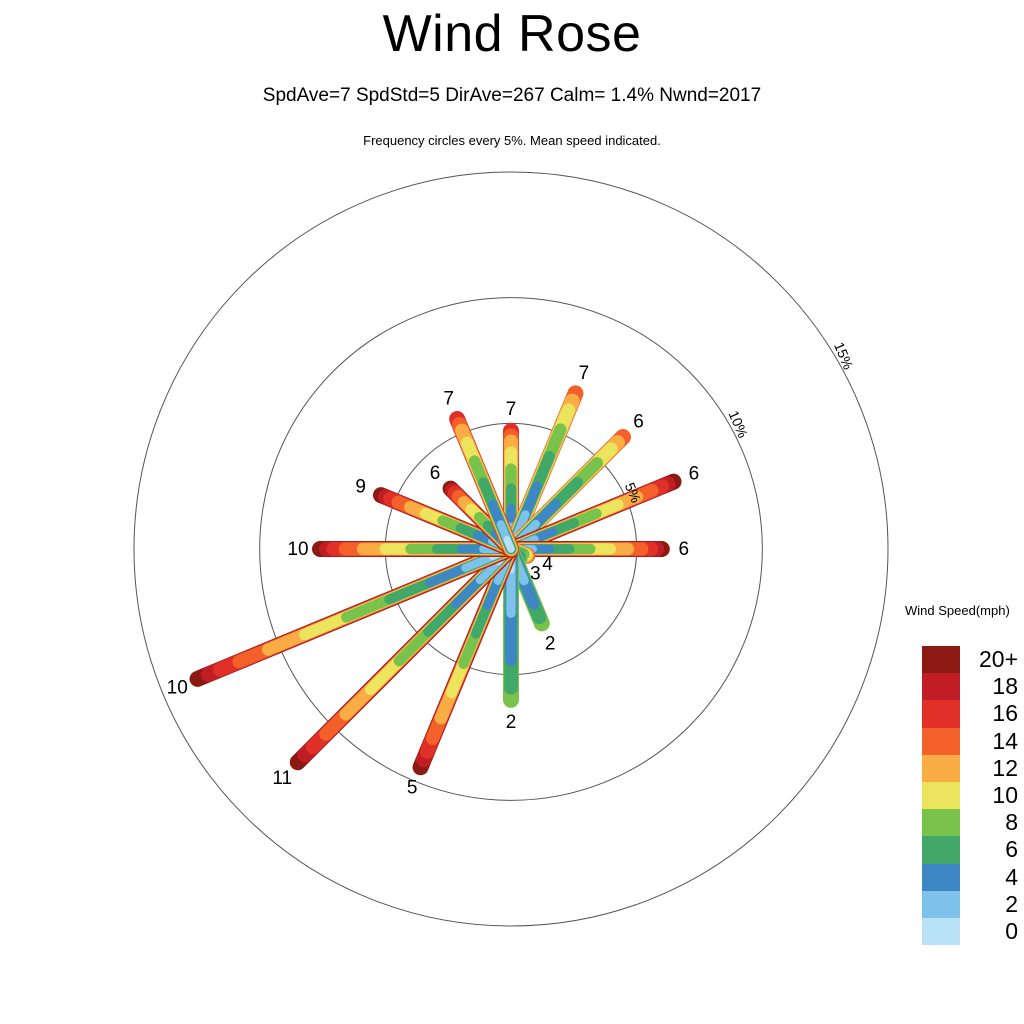  I want to click on legend-label: 8, so click(1011, 822).